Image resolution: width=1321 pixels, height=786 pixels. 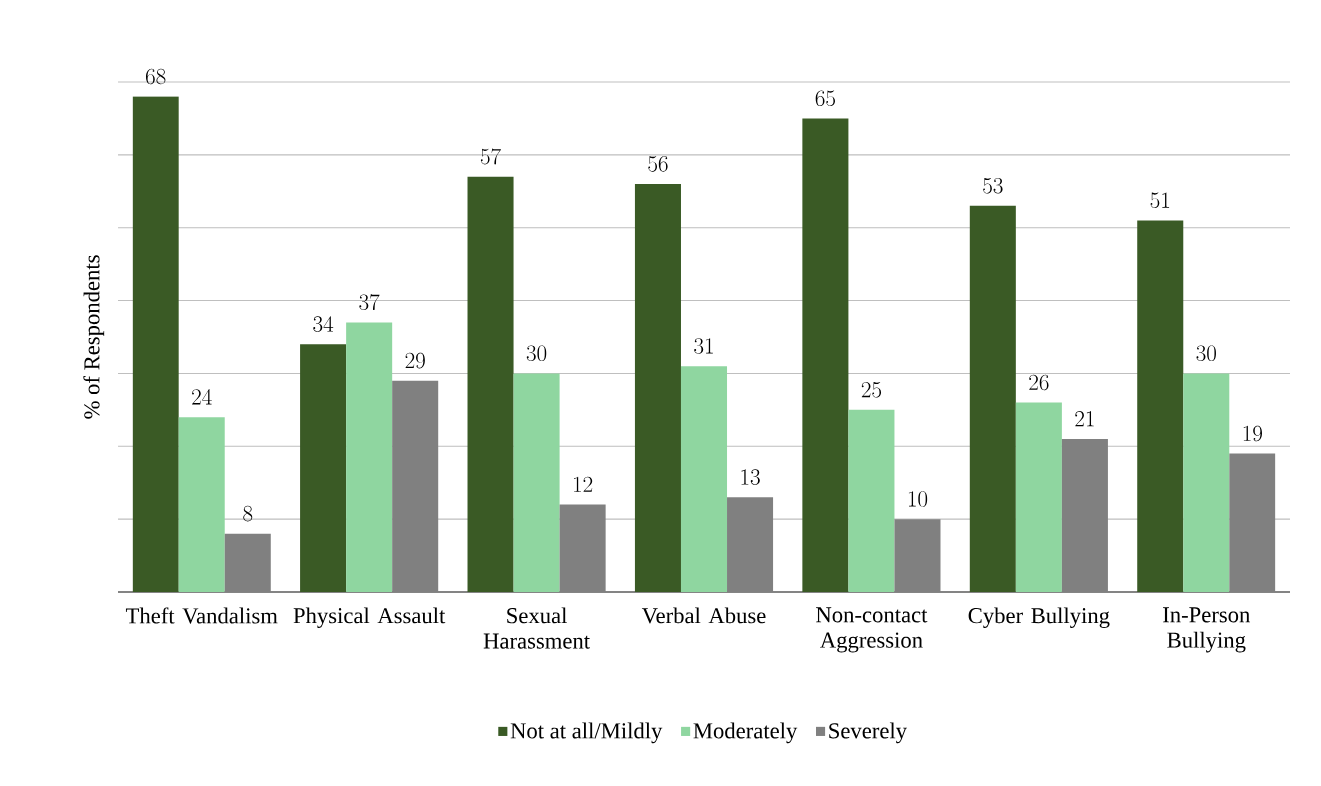 What do you see at coordinates (750, 477) in the screenshot?
I see `data-label: 13` at bounding box center [750, 477].